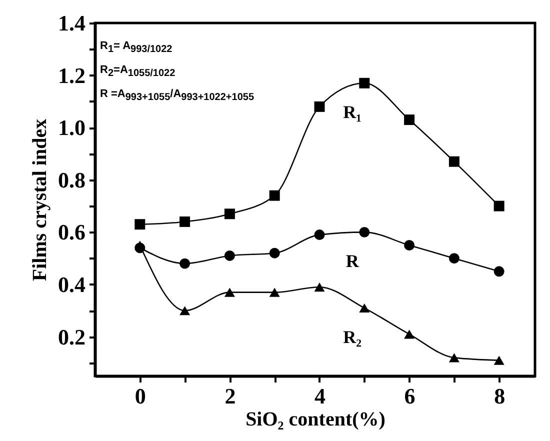  What do you see at coordinates (72, 23) in the screenshot?
I see `y-tick-label: 1.4` at bounding box center [72, 23].